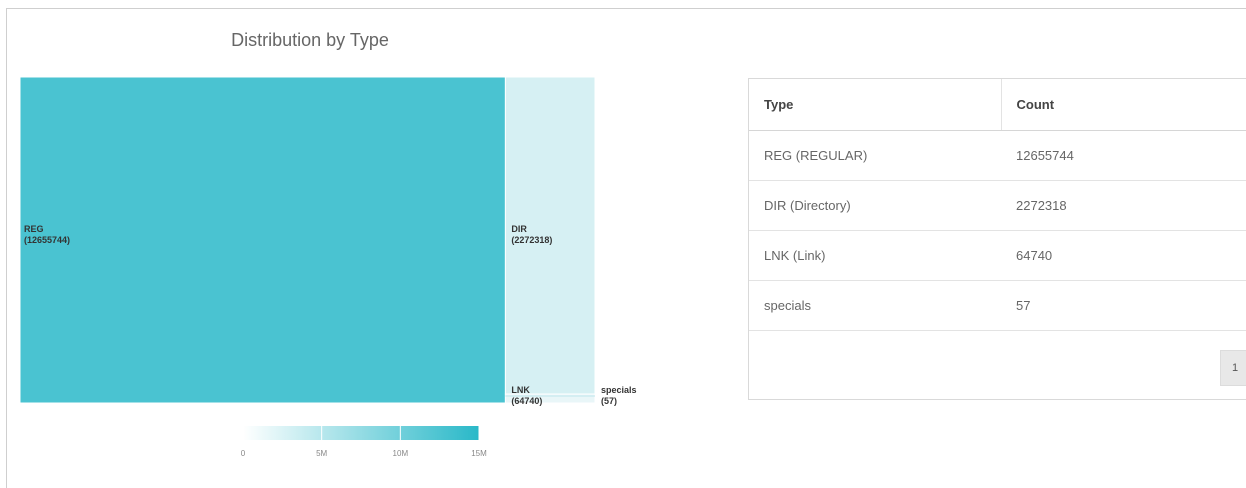 Image resolution: width=1246 pixels, height=488 pixels. What do you see at coordinates (526, 395) in the screenshot?
I see `treemap-label-lnk: LNK (64740)` at bounding box center [526, 395].